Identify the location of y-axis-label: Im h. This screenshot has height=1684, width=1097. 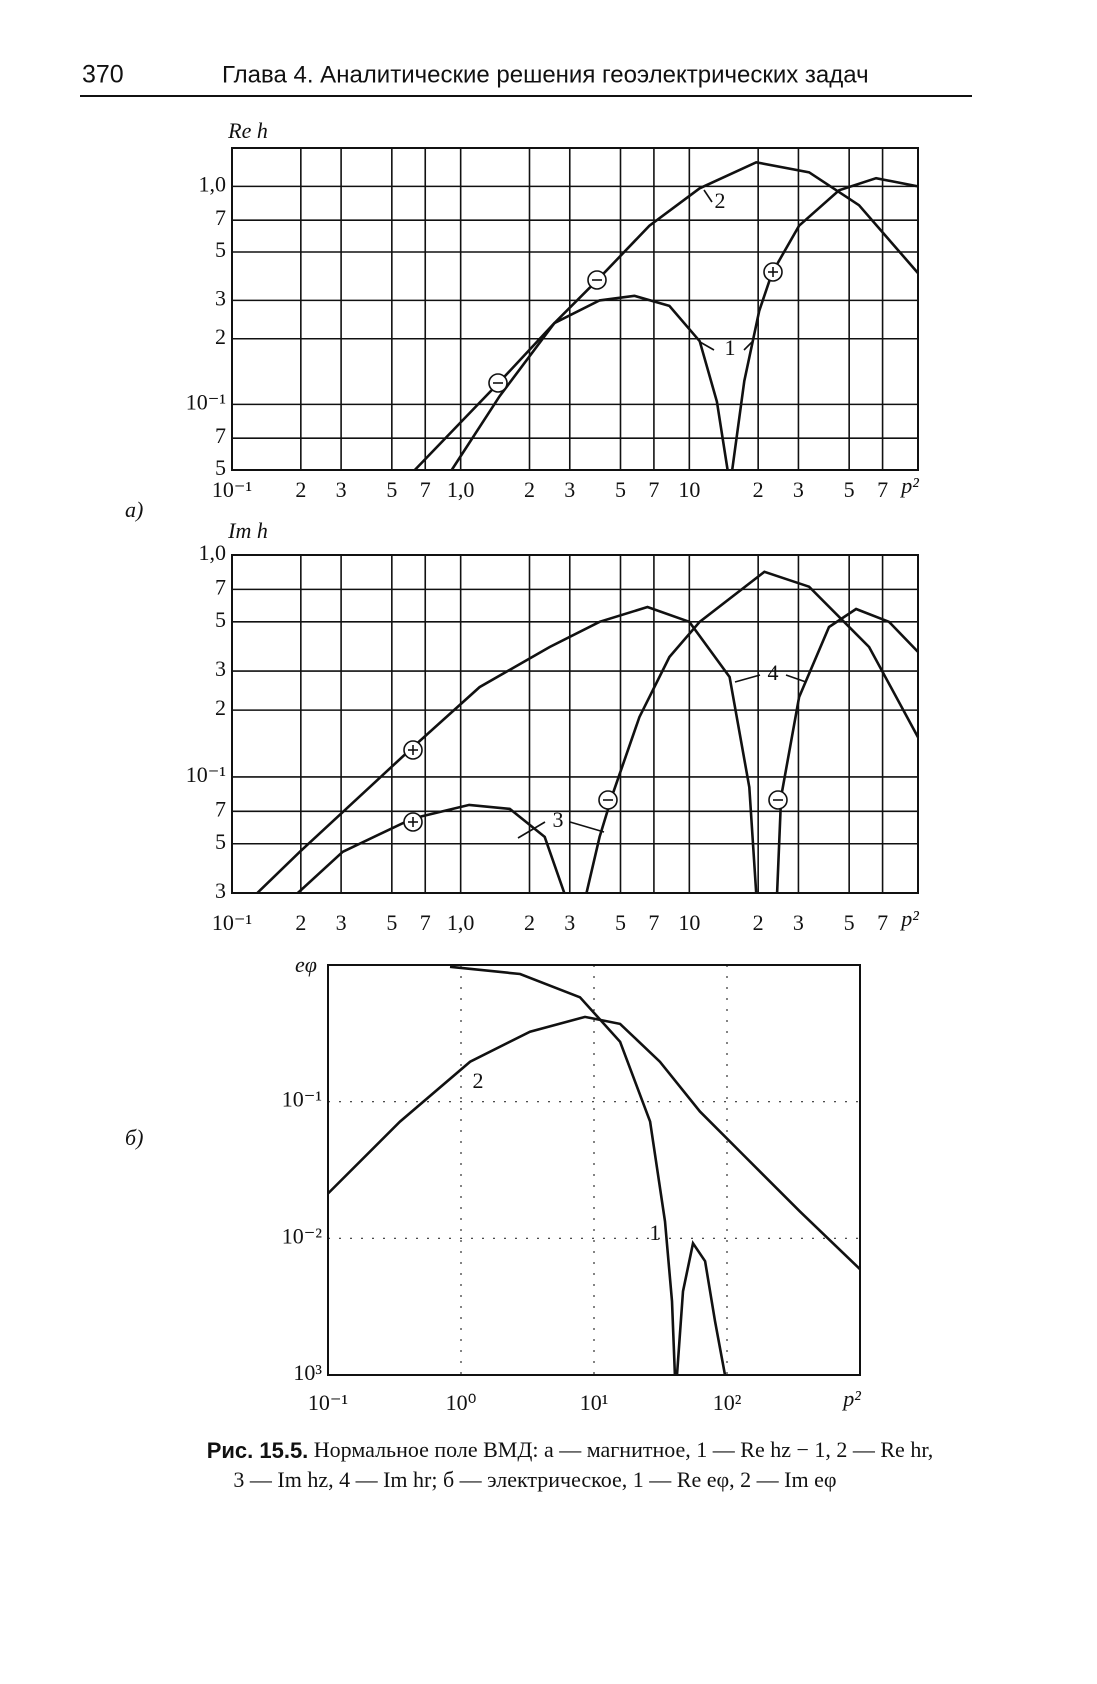
(247, 530).